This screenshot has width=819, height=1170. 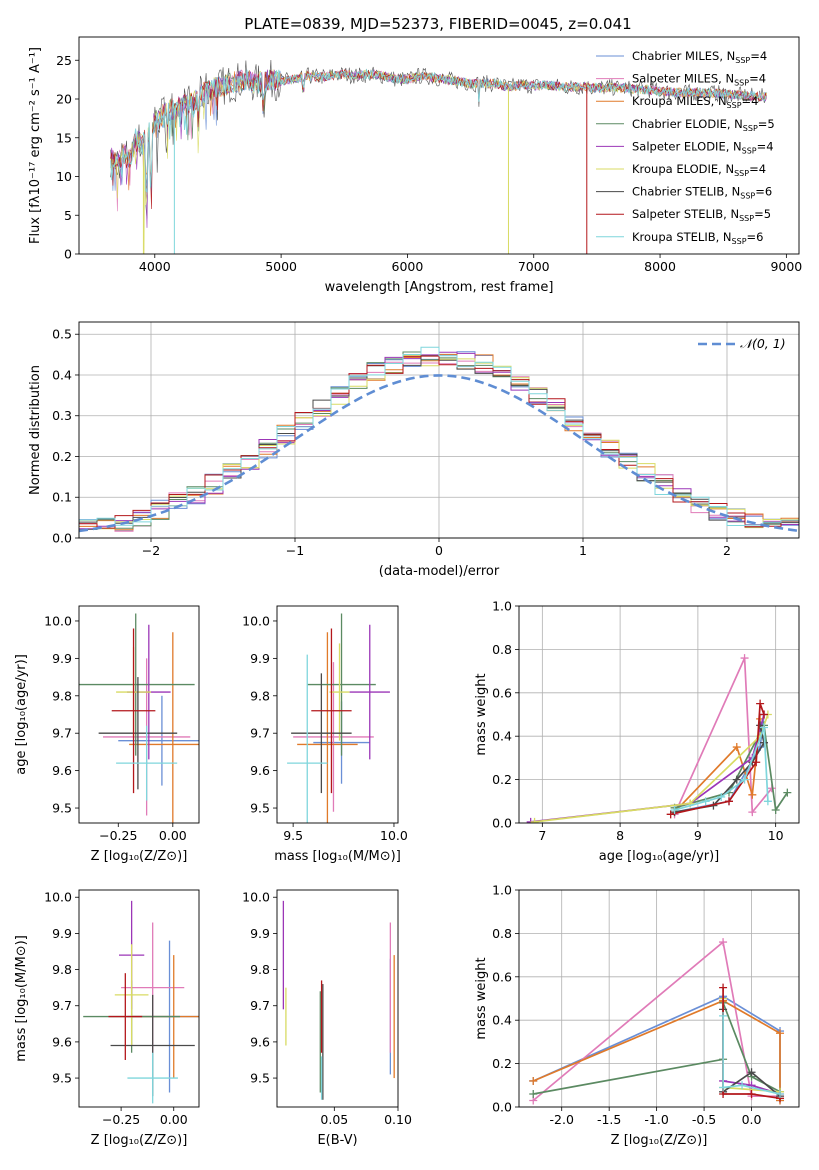 I want to click on y-tick-label: 0.1, so click(x=62, y=497).